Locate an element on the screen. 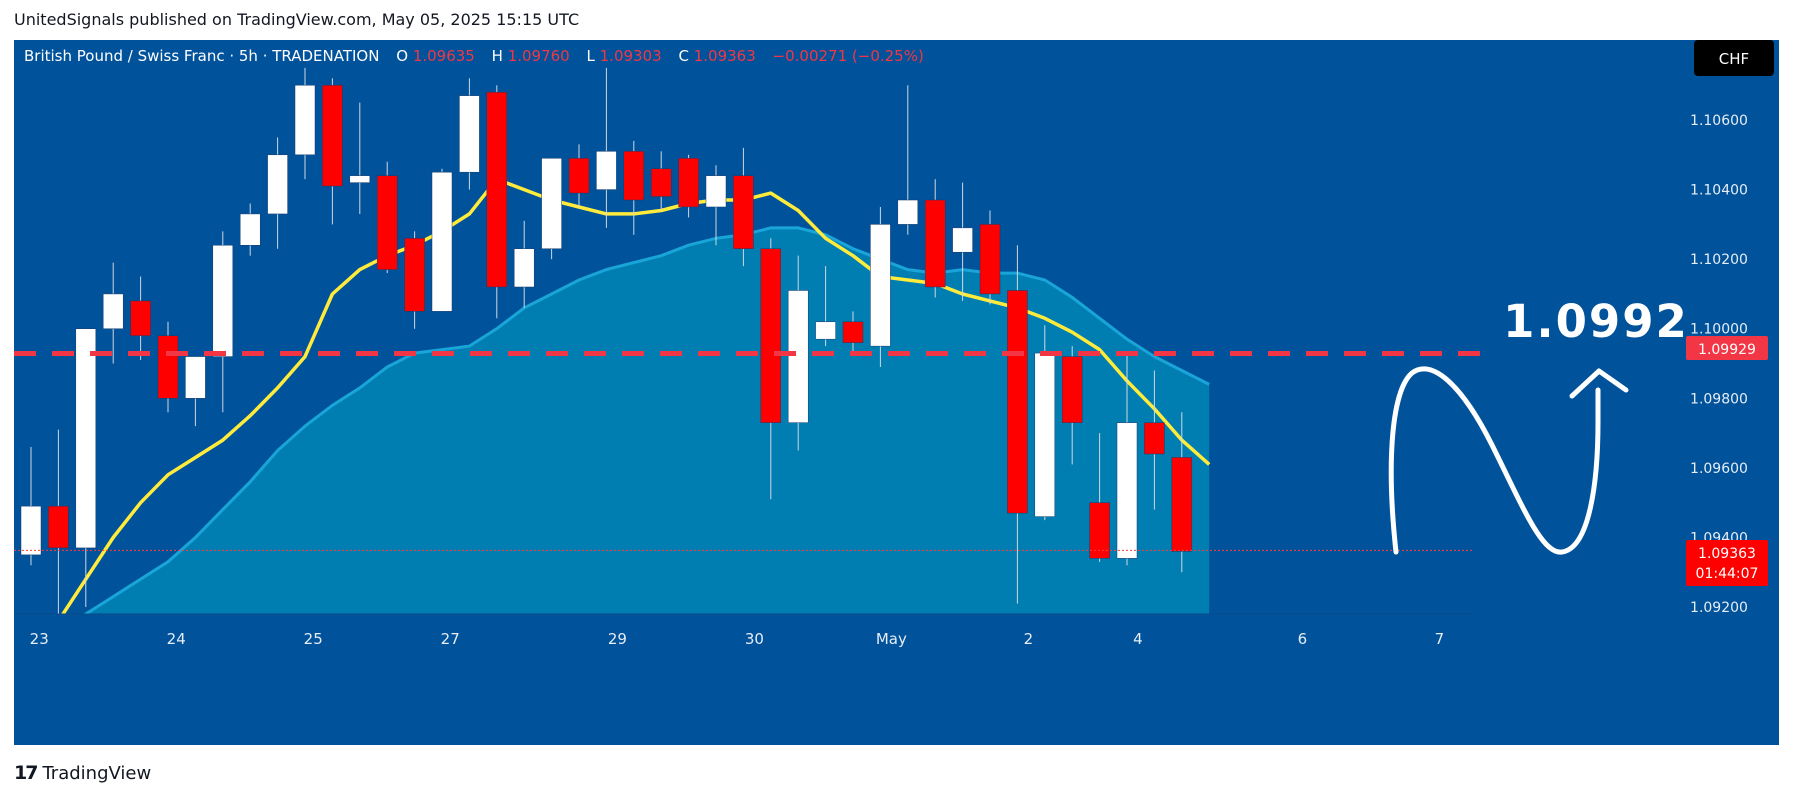  legend-open-label: O is located at coordinates (402, 56).